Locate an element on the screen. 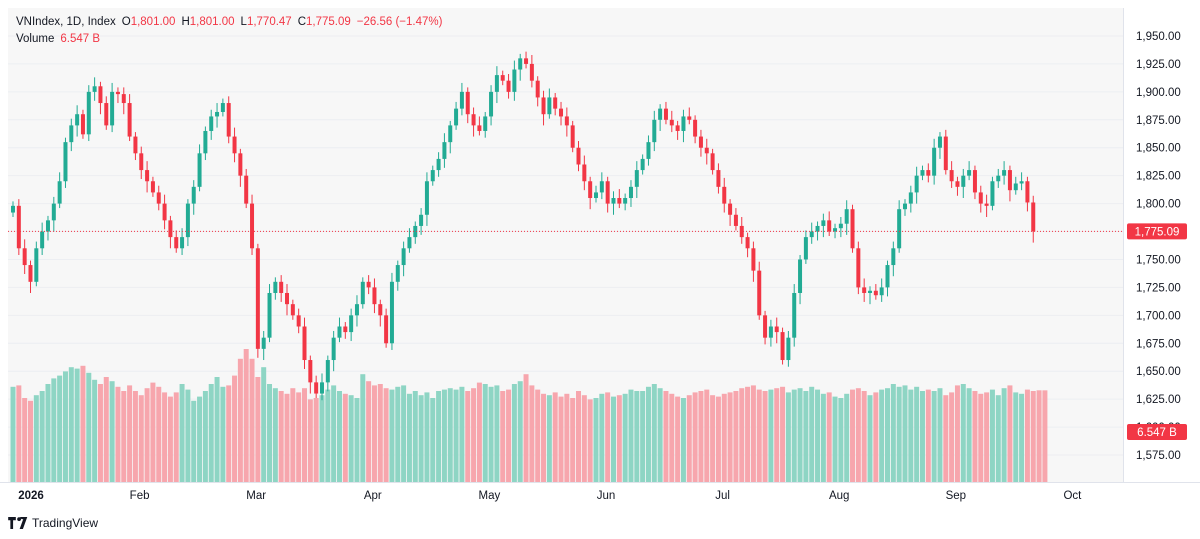  brand-label: TradingView is located at coordinates (65, 523).